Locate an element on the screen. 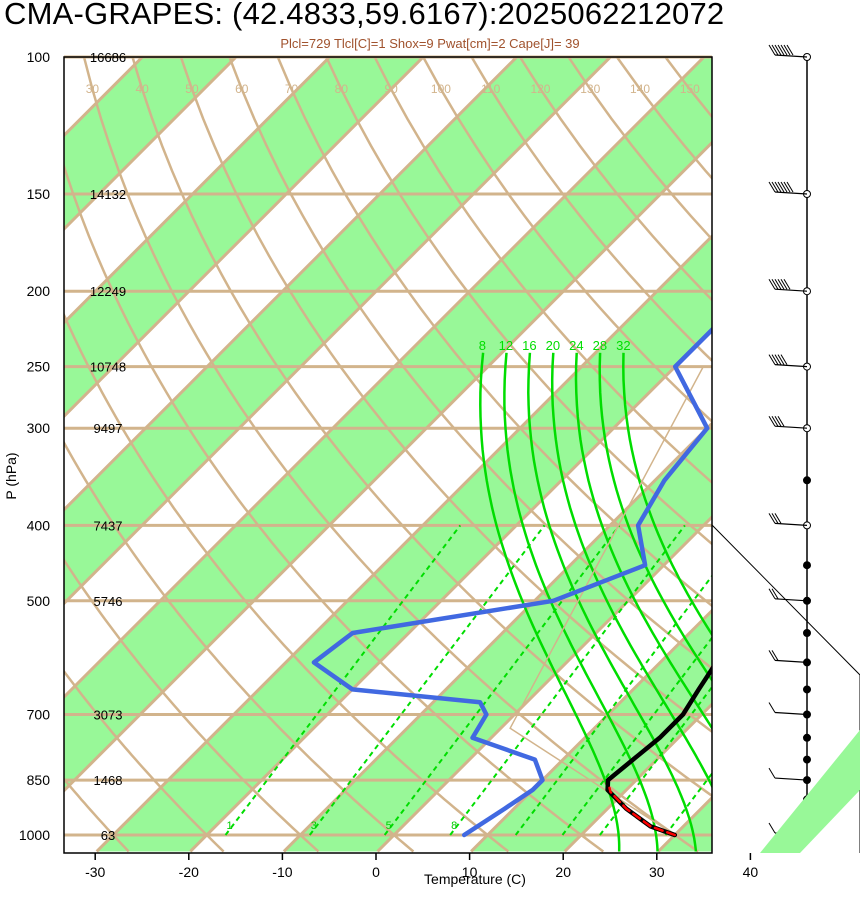 The image size is (860, 914). dry-adiabat-label: 50 is located at coordinates (192, 89).